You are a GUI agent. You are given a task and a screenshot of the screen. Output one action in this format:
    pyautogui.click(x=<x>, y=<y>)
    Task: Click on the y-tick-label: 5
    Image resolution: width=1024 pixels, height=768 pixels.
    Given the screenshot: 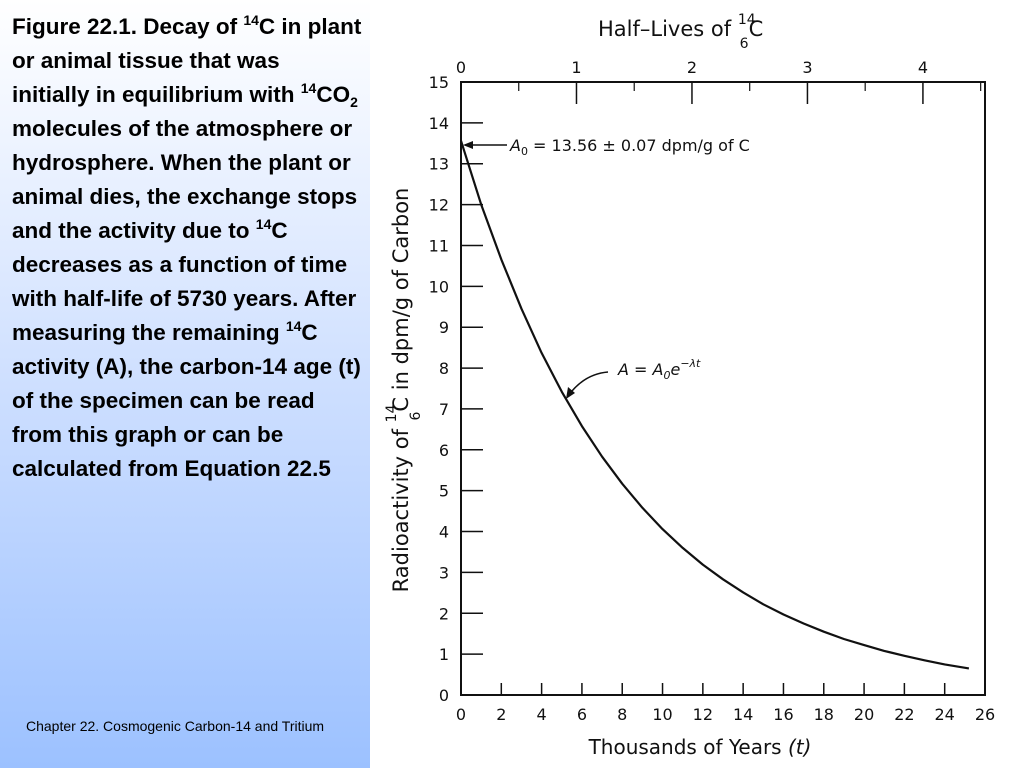 What is the action you would take?
    pyautogui.click(x=444, y=491)
    